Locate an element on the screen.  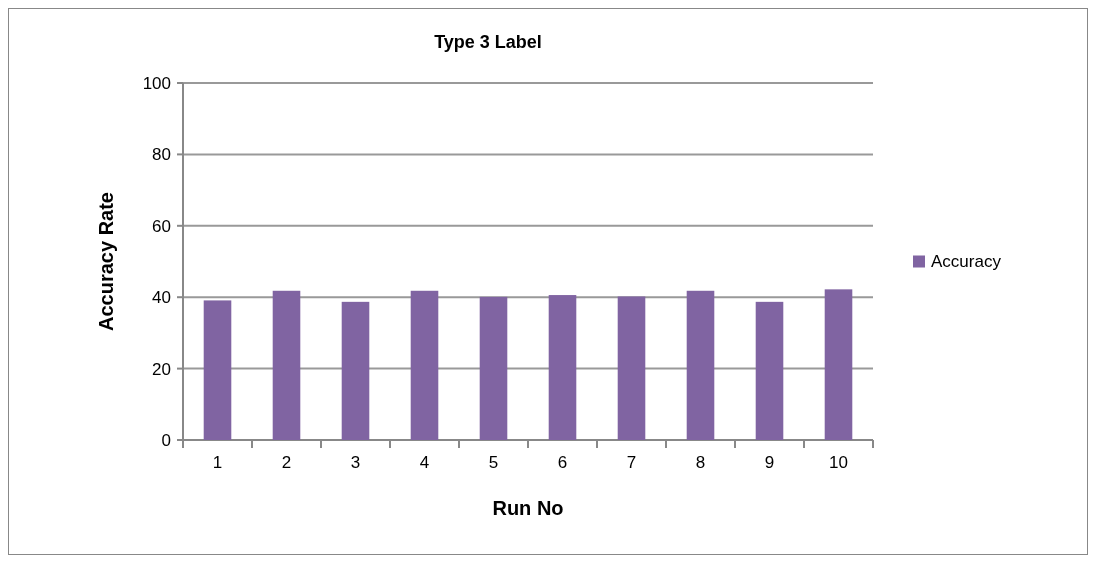
y-tick-label: 60 is located at coordinates (161, 226).